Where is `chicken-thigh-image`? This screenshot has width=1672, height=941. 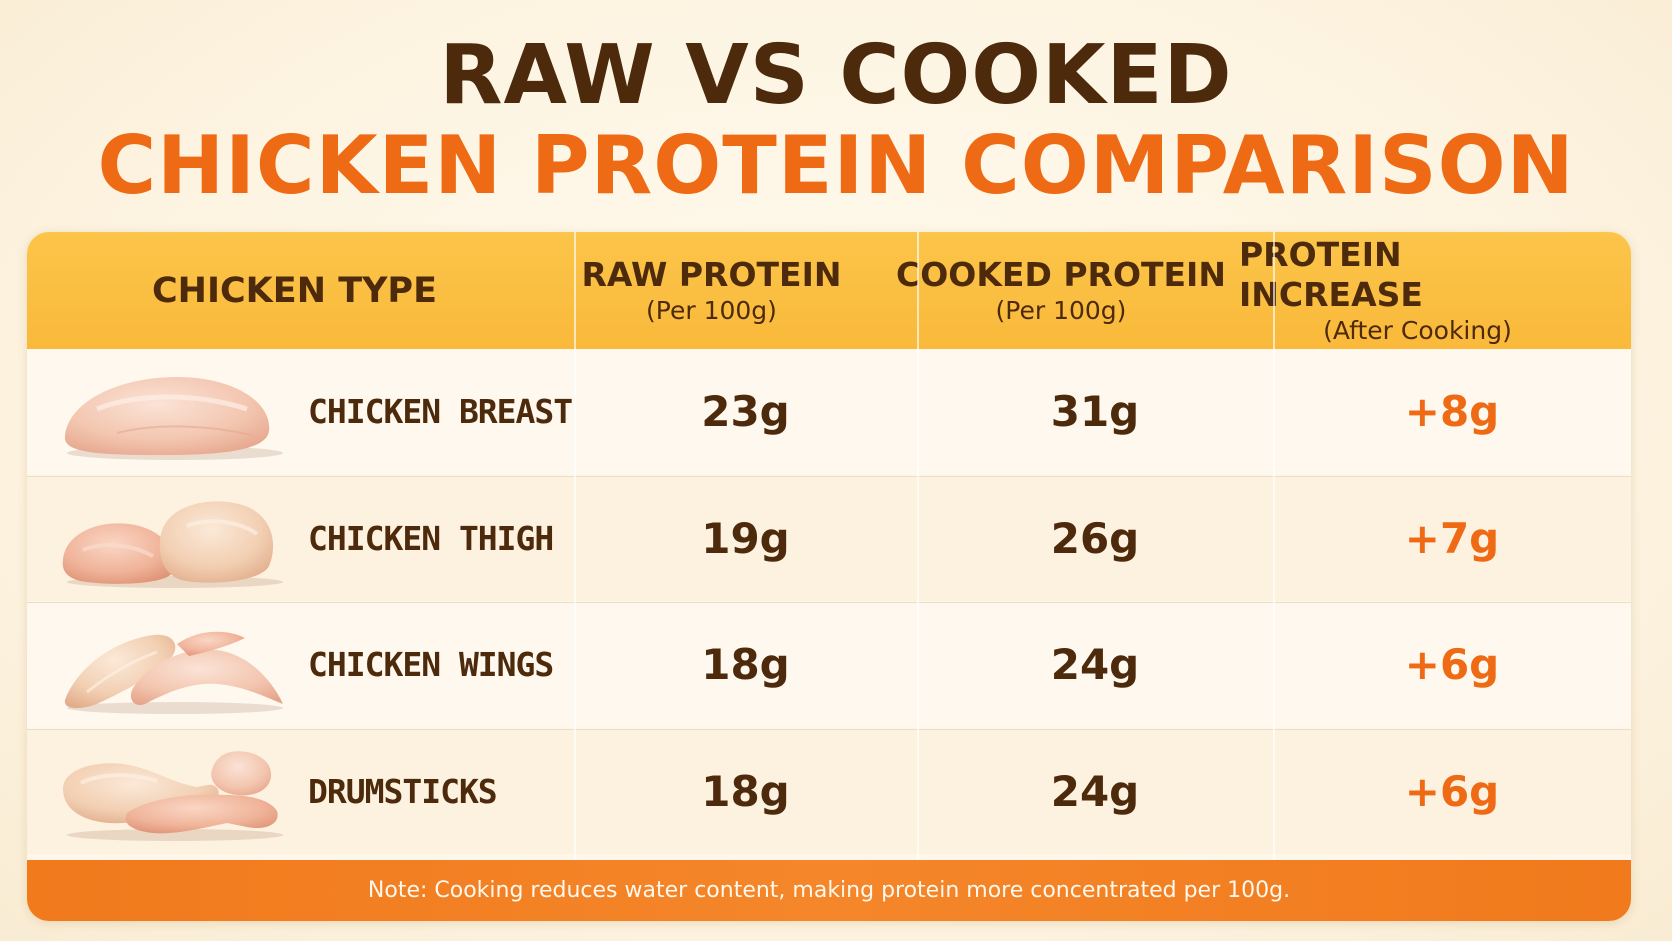 chicken-thigh-image is located at coordinates (172, 539).